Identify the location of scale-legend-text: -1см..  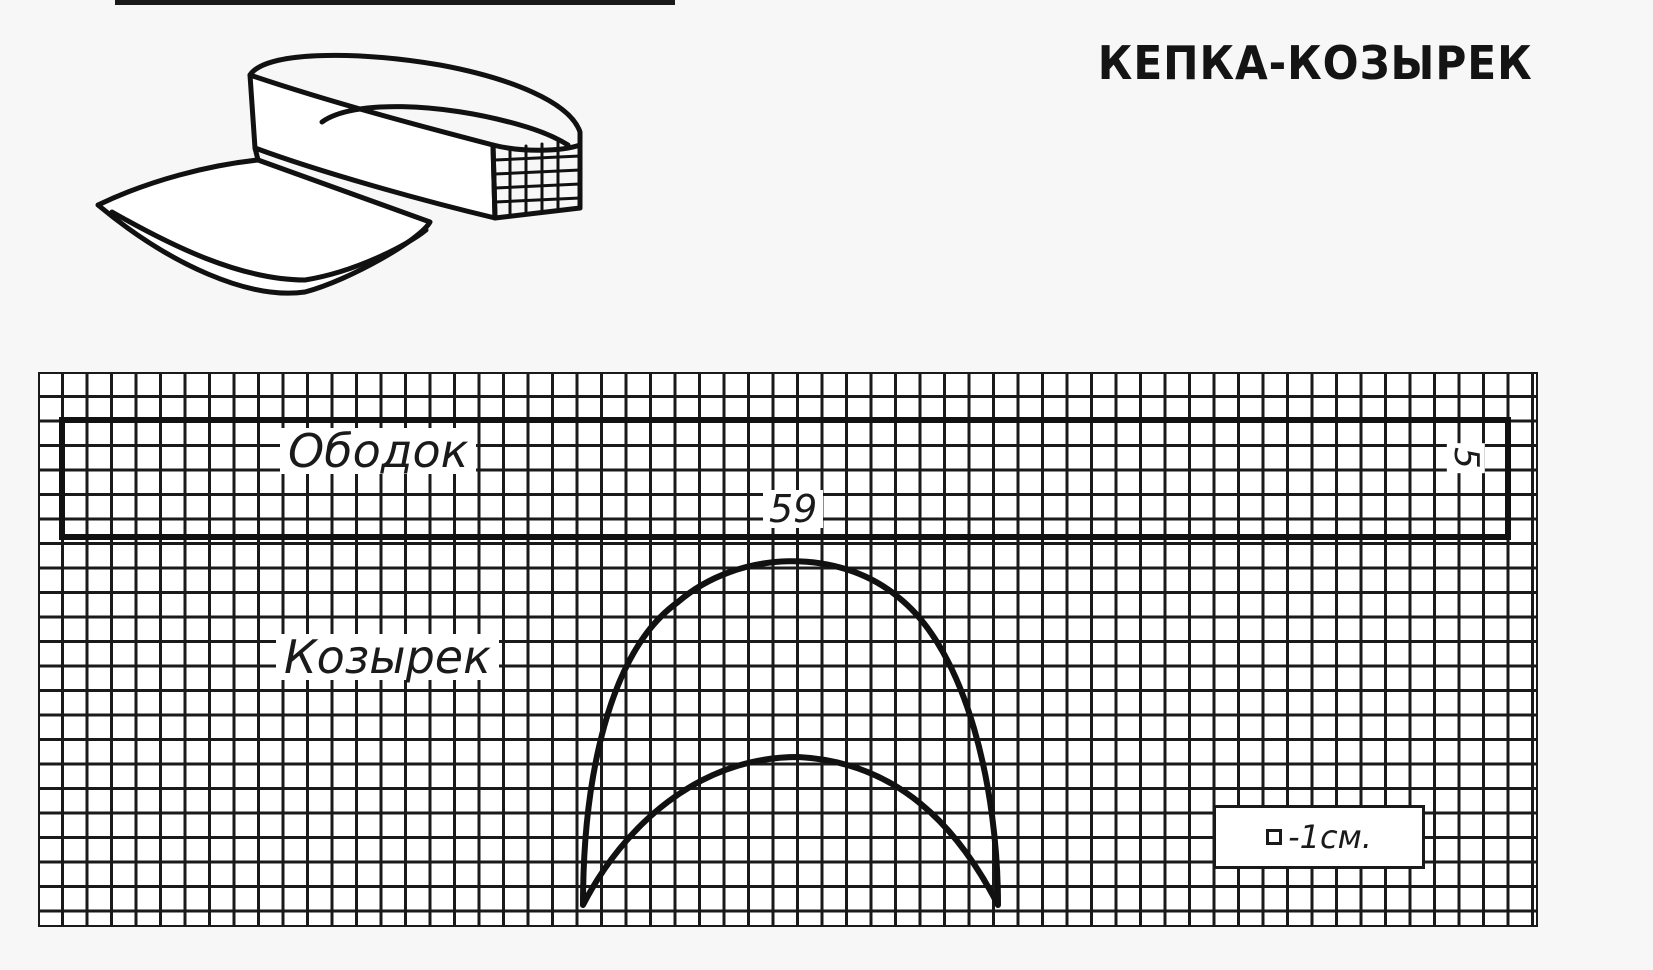
(1330, 837).